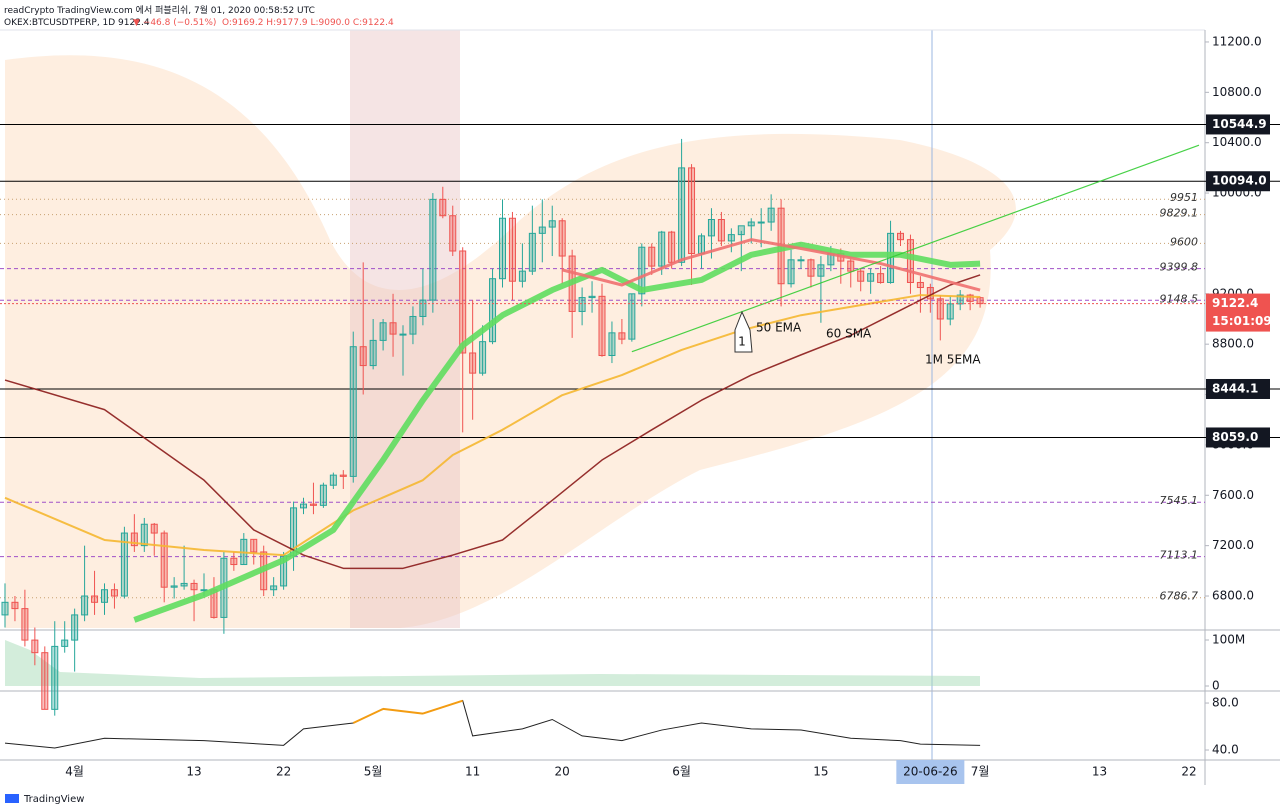 The height and width of the screenshot is (811, 1280). What do you see at coordinates (1235, 437) in the screenshot?
I see `level-label: 8059.0` at bounding box center [1235, 437].